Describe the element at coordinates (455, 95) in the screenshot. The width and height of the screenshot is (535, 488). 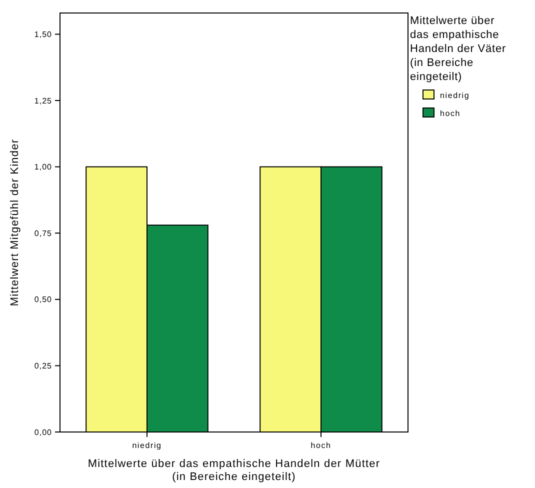
I see `legend-label: niedrig` at that location.